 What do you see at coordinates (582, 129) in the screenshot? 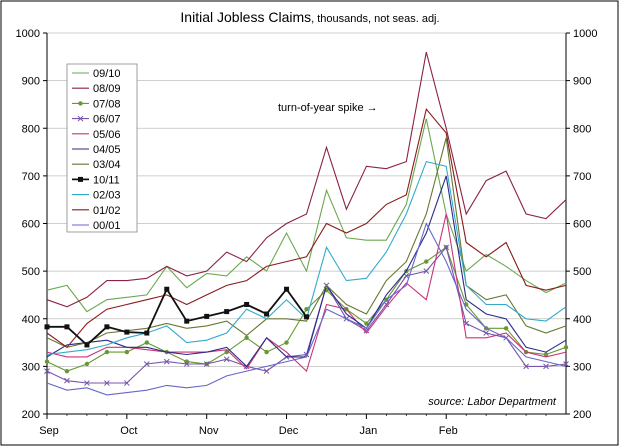
I see `y-tick-label-right: 800` at bounding box center [582, 129].